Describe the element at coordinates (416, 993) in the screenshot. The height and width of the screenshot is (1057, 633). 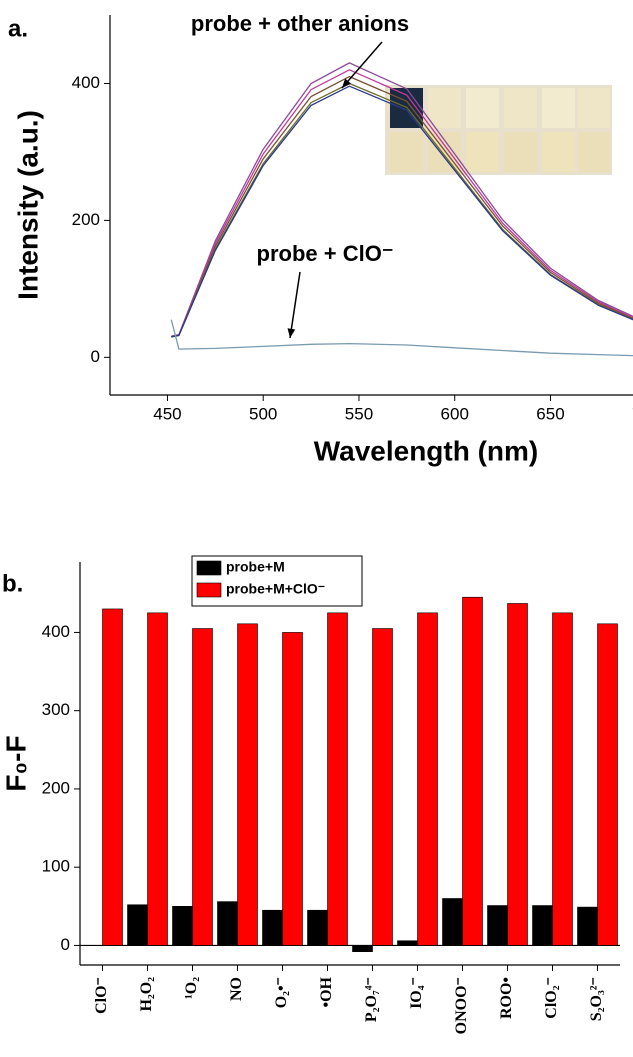
I see `x-tick-label: IO₄⁻` at that location.